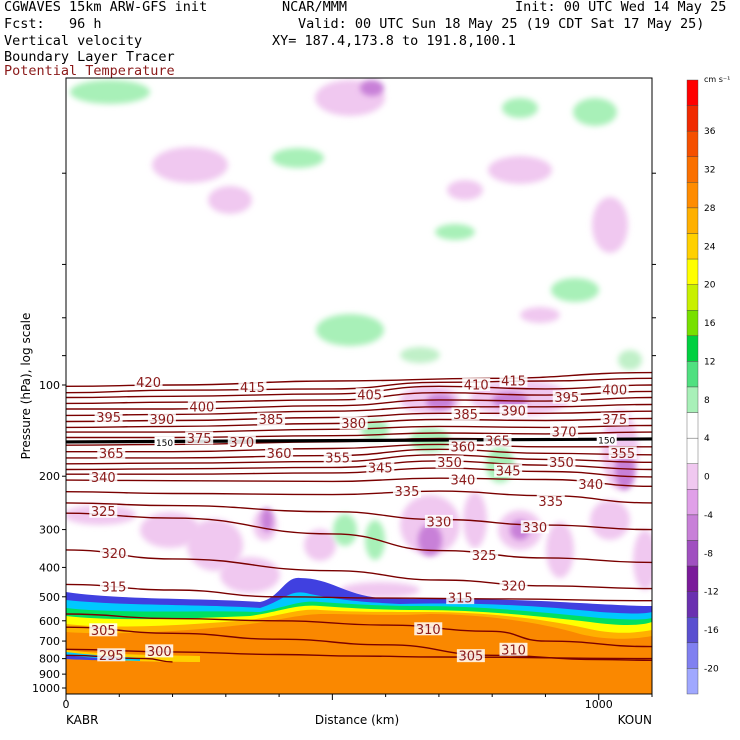 The width and height of the screenshot is (740, 740). I want to click on forecast-hour: Fcst: 96 h, so click(53, 24).